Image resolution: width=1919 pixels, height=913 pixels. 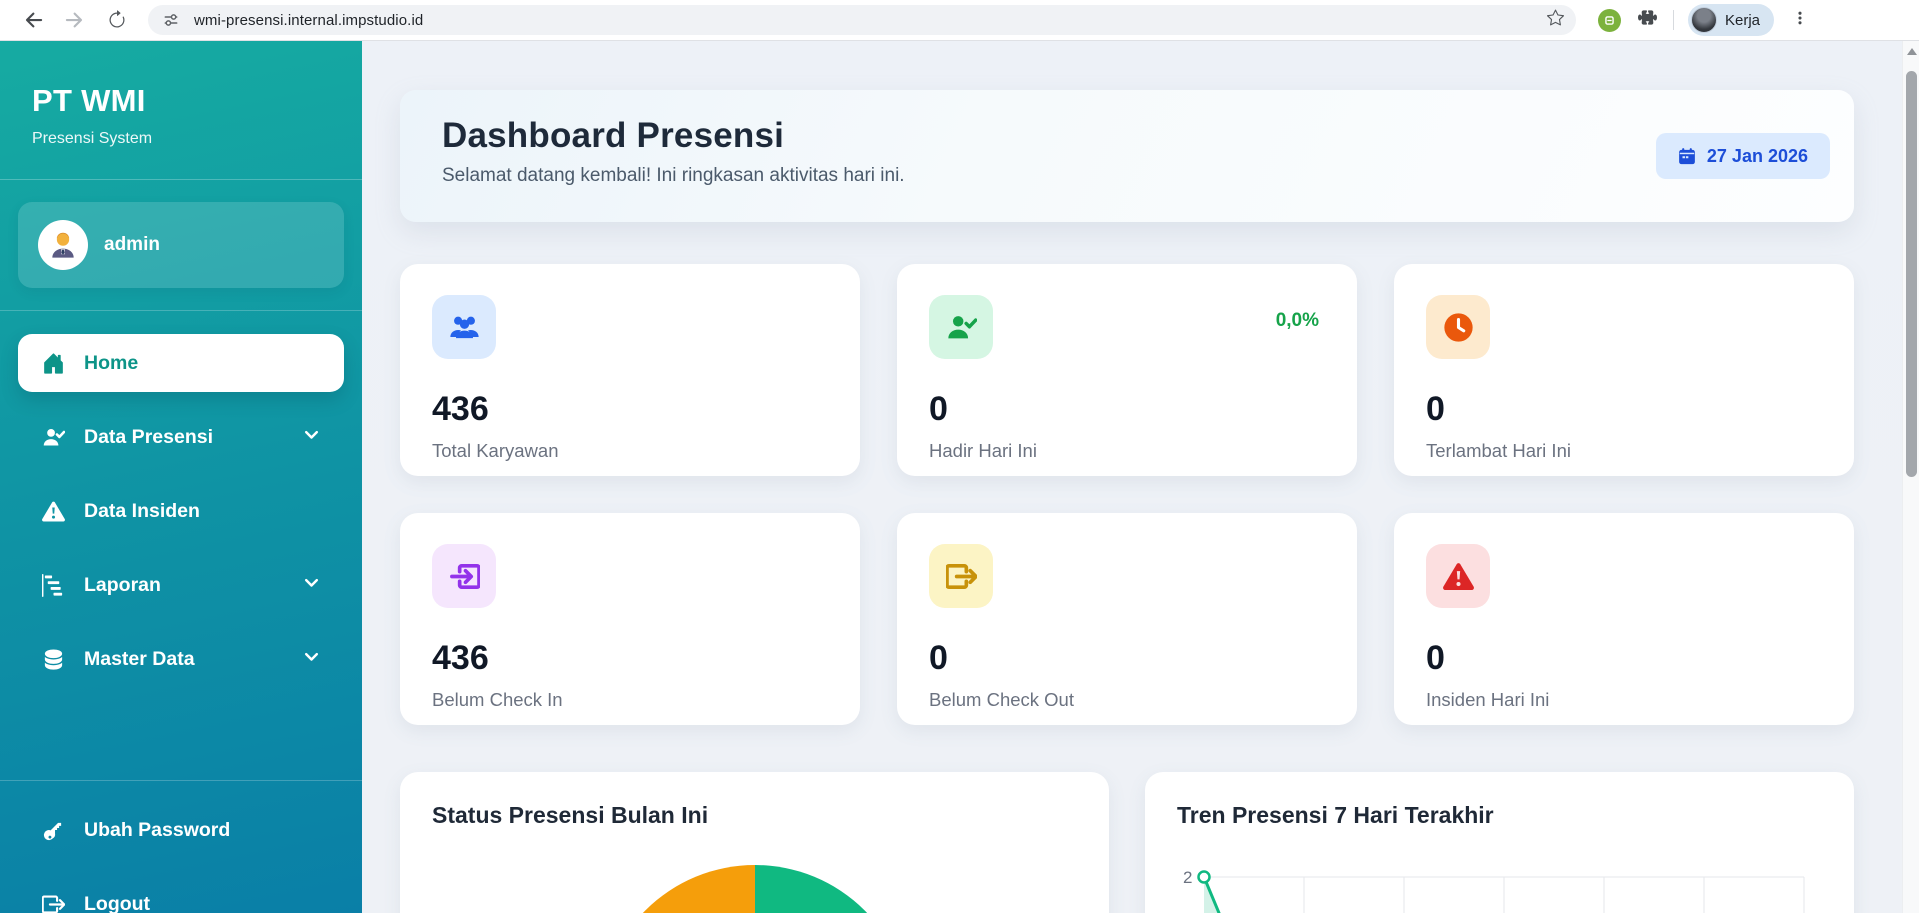 I want to click on sidebar-item-label: Data Presensi, so click(x=148, y=436).